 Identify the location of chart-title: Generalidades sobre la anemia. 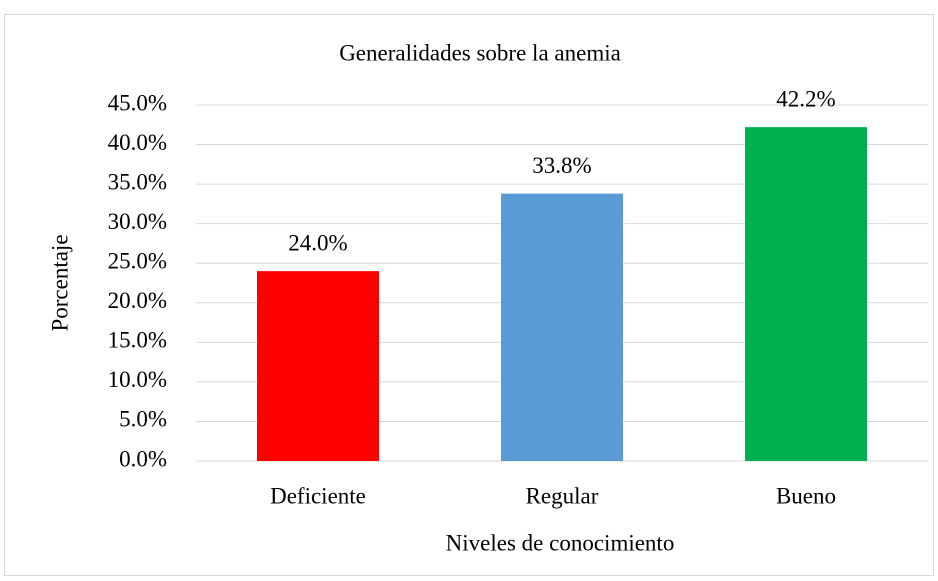
(480, 52).